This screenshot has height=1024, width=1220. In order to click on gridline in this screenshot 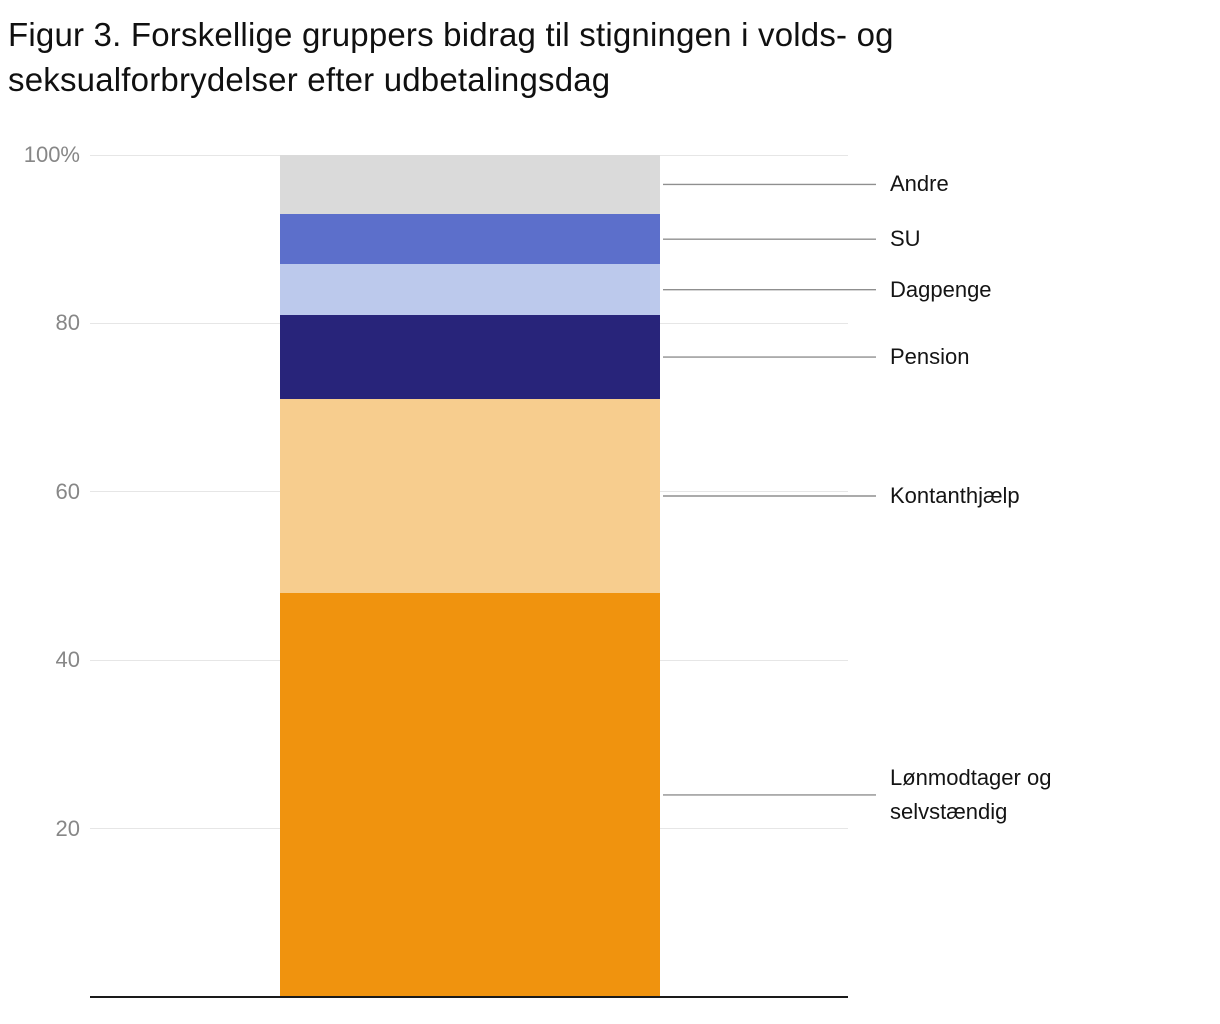, I will do `click(469, 155)`.